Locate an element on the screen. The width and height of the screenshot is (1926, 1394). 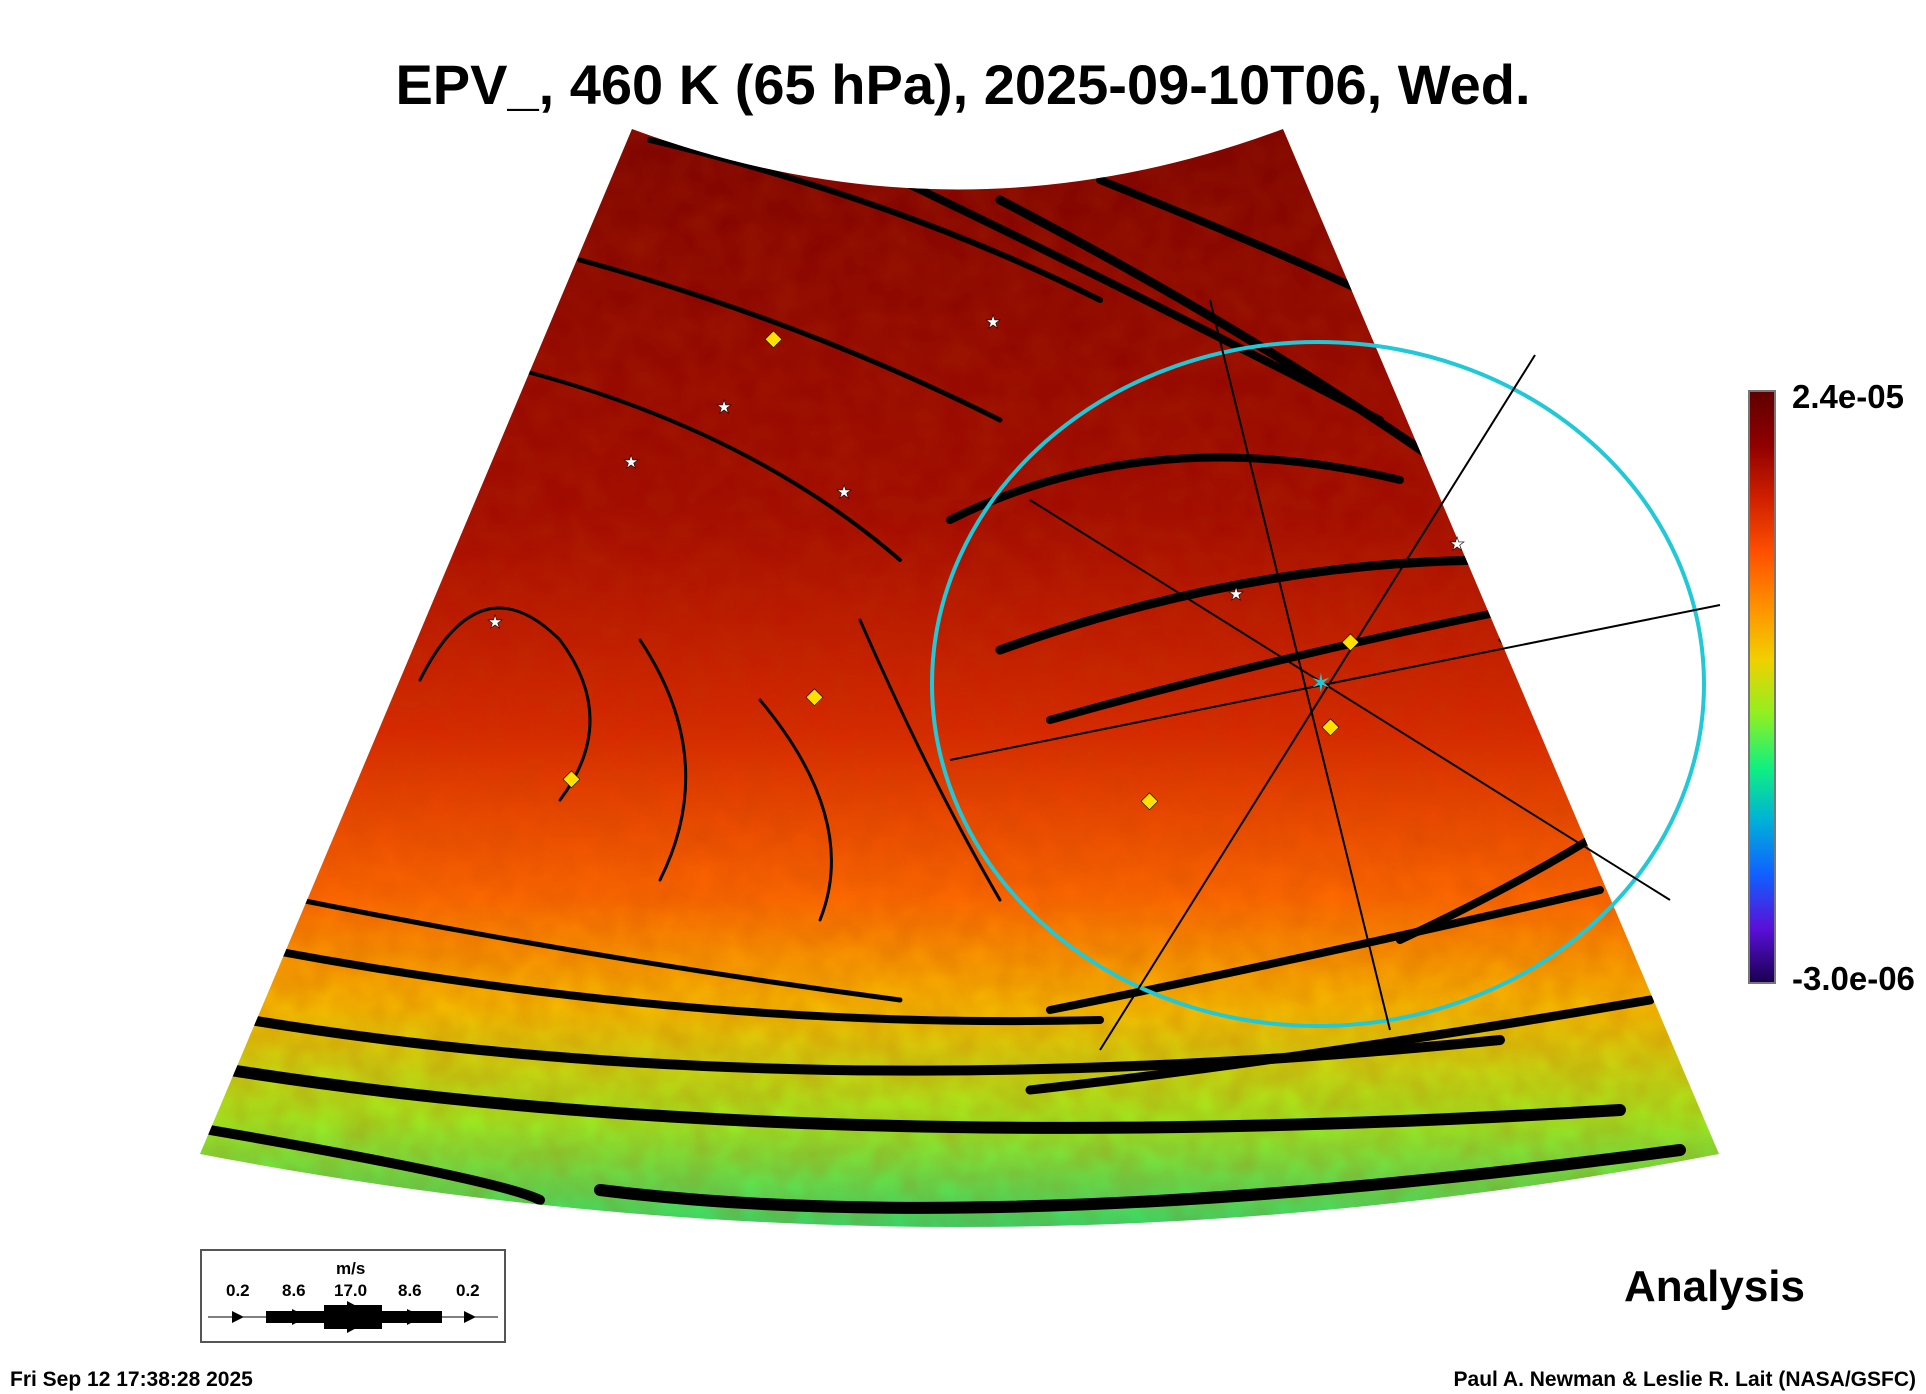
colorbar is located at coordinates (1762, 687).